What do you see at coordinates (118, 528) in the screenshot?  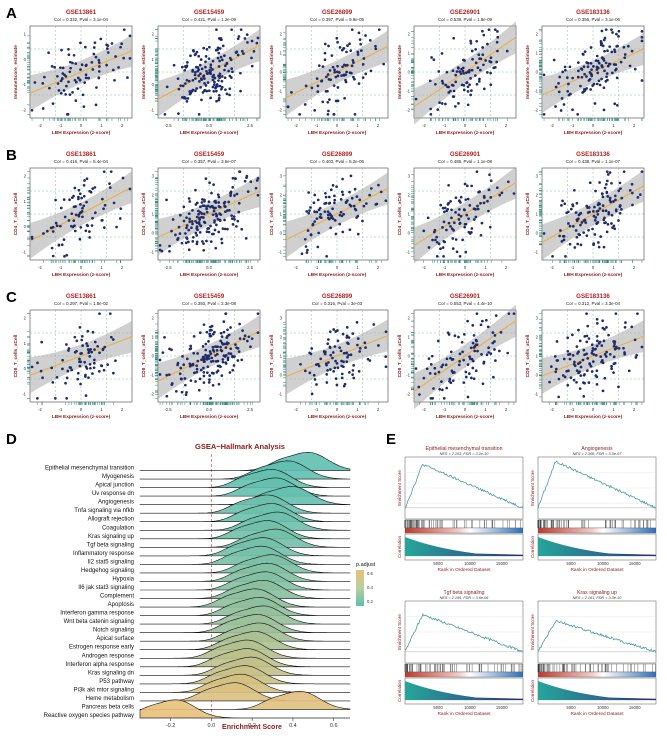 I see `ridge-label: Coagulation` at bounding box center [118, 528].